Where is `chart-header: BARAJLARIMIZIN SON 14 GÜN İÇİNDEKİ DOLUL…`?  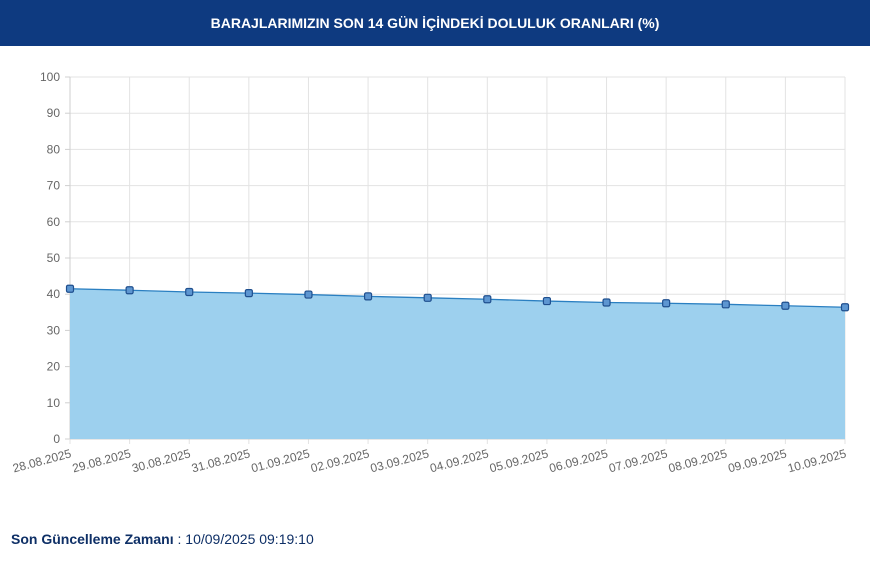
chart-header: BARAJLARIMIZIN SON 14 GÜN İÇİNDEKİ DOLUL… is located at coordinates (435, 23).